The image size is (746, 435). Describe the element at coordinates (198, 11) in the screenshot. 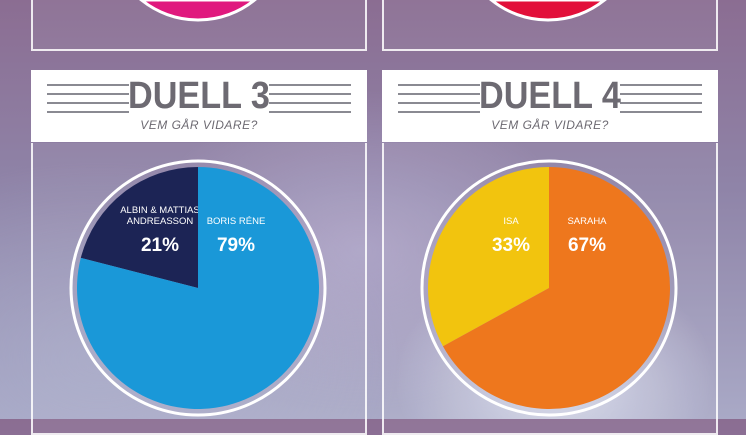

I see `top-left-pie-remnant` at that location.